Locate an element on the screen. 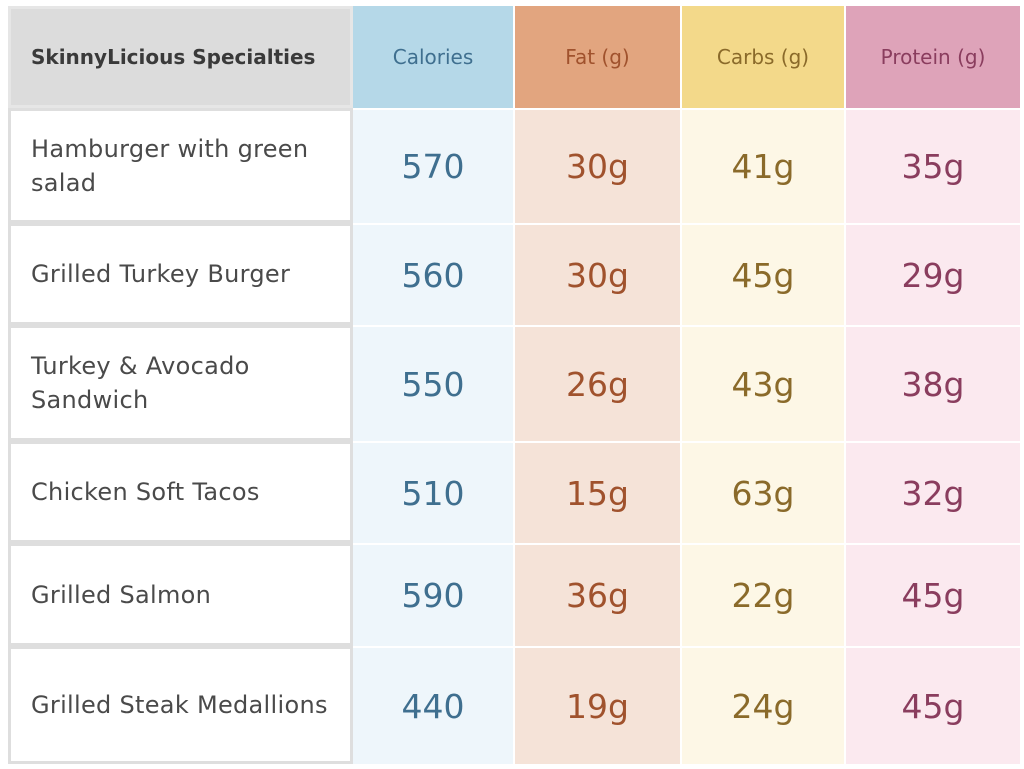 This screenshot has width=1024, height=769. item-name-cell: Turkey & Avocado Sandwich is located at coordinates (180, 383).